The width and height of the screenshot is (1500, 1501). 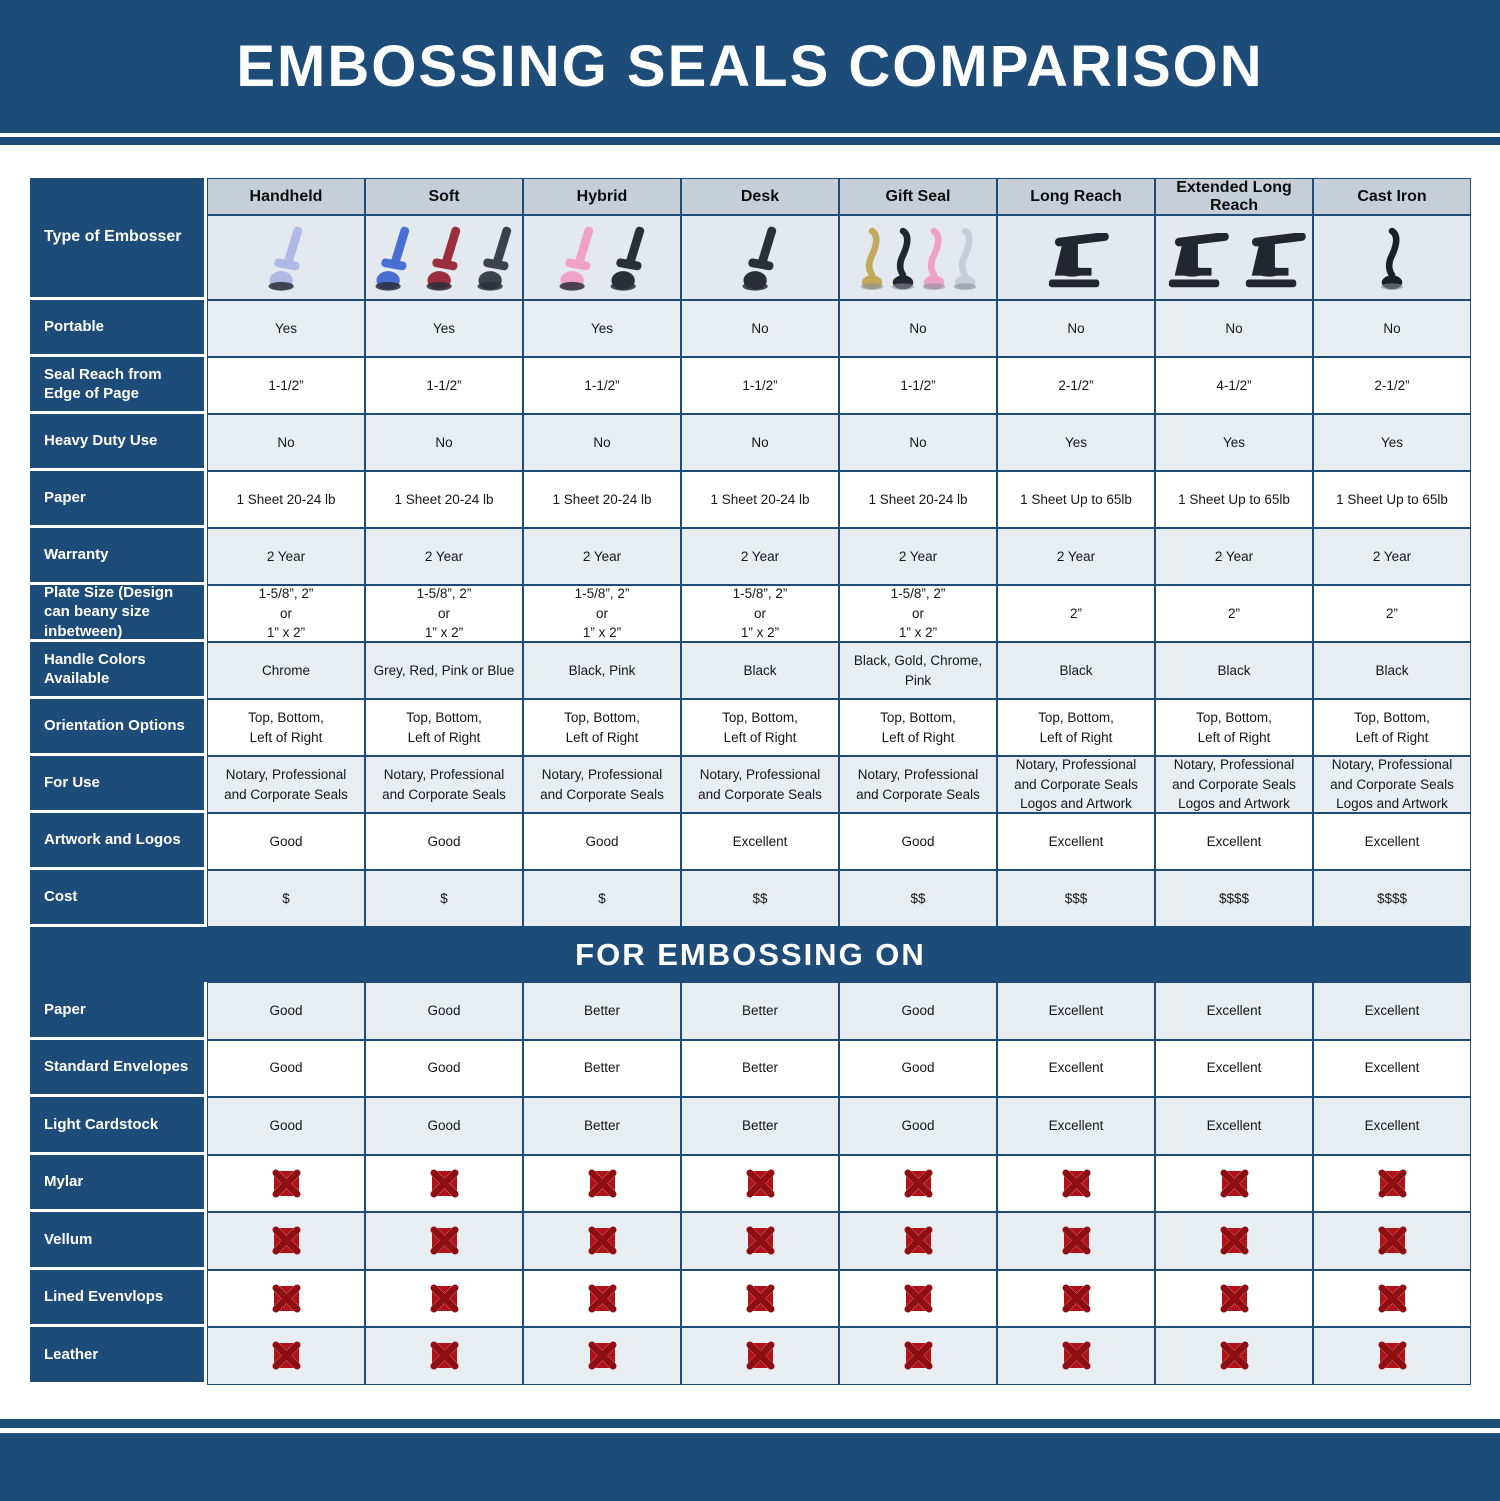 What do you see at coordinates (1234, 264) in the screenshot?
I see `extended-long-reach-embosser-photo` at bounding box center [1234, 264].